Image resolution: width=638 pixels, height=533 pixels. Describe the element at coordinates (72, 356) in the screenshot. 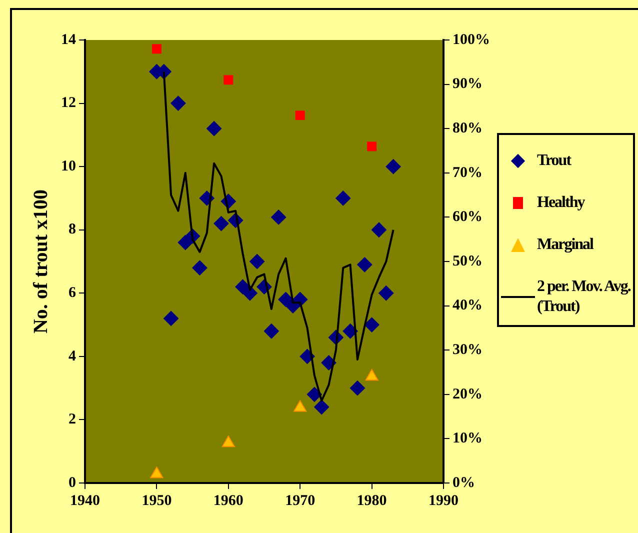

I see `y-tick-label: 4` at that location.